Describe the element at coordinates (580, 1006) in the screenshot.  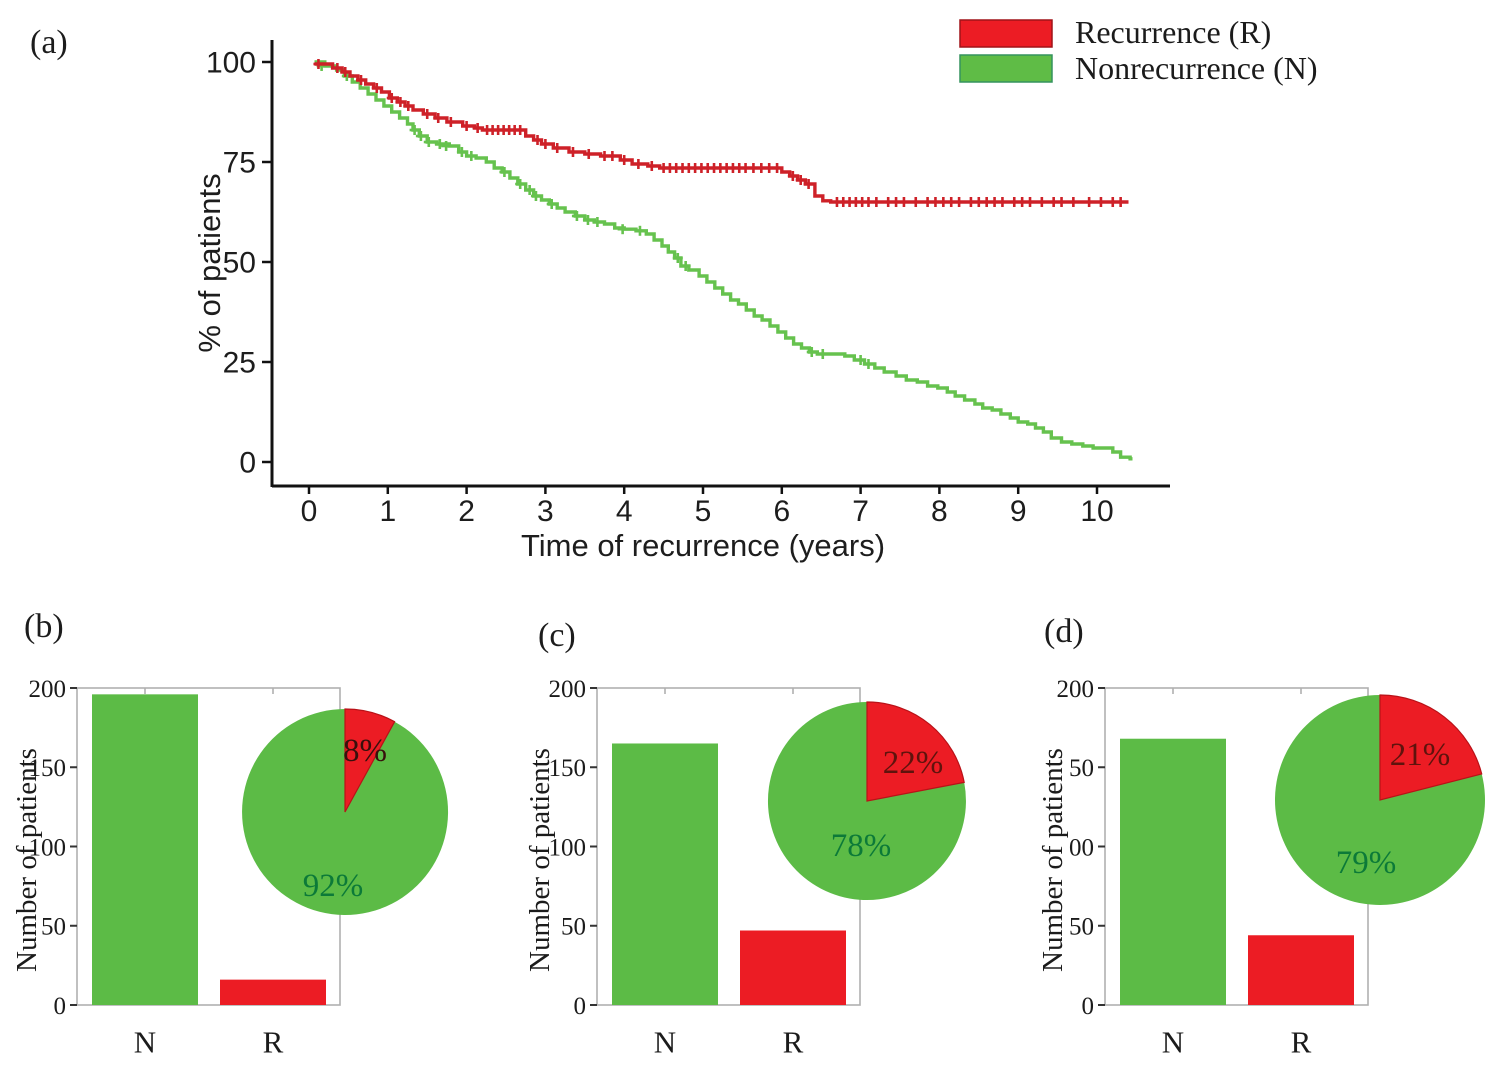
I see `bar-y-tick-label-c: 0` at that location.